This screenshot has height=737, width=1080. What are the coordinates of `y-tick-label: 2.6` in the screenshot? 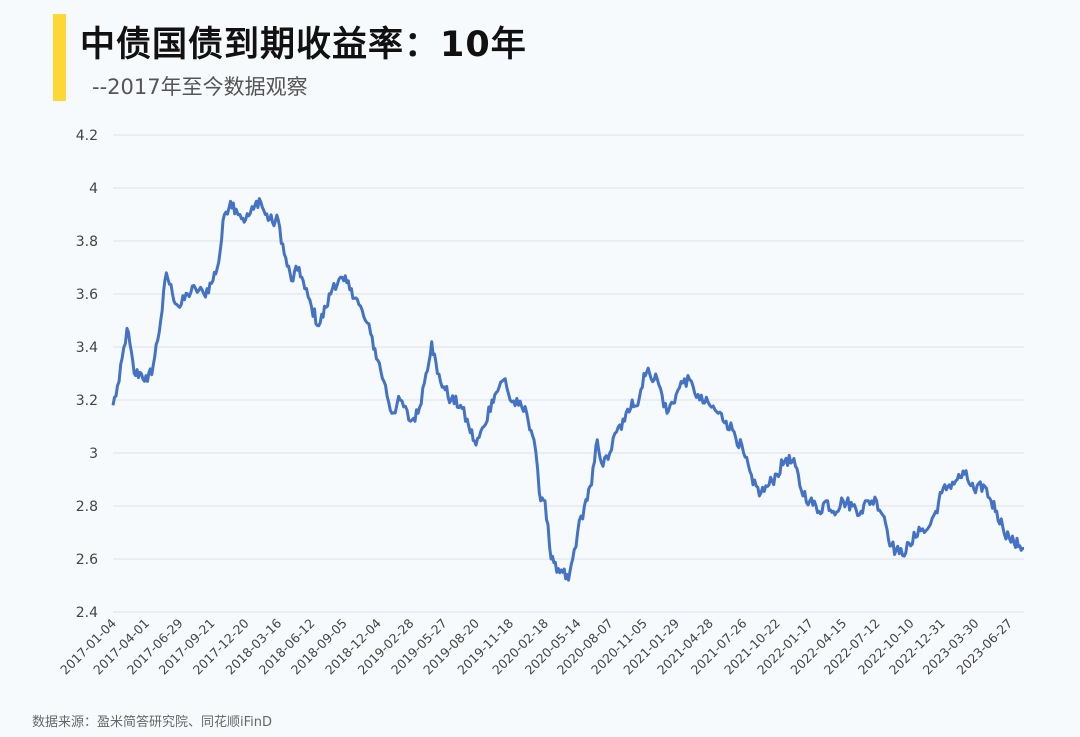 It's located at (87, 560).